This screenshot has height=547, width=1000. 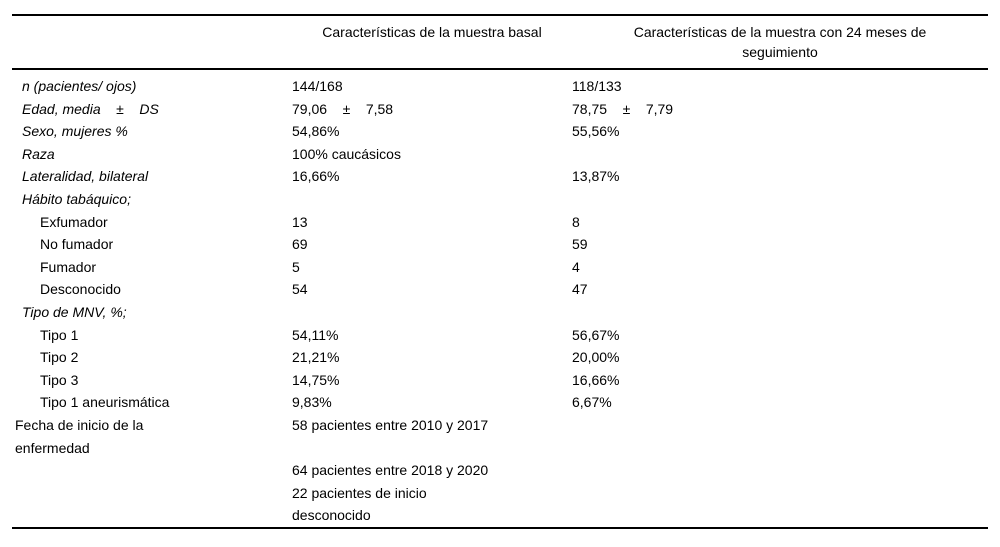 I want to click on row-label: Hábito tabáquico;, so click(x=76, y=198).